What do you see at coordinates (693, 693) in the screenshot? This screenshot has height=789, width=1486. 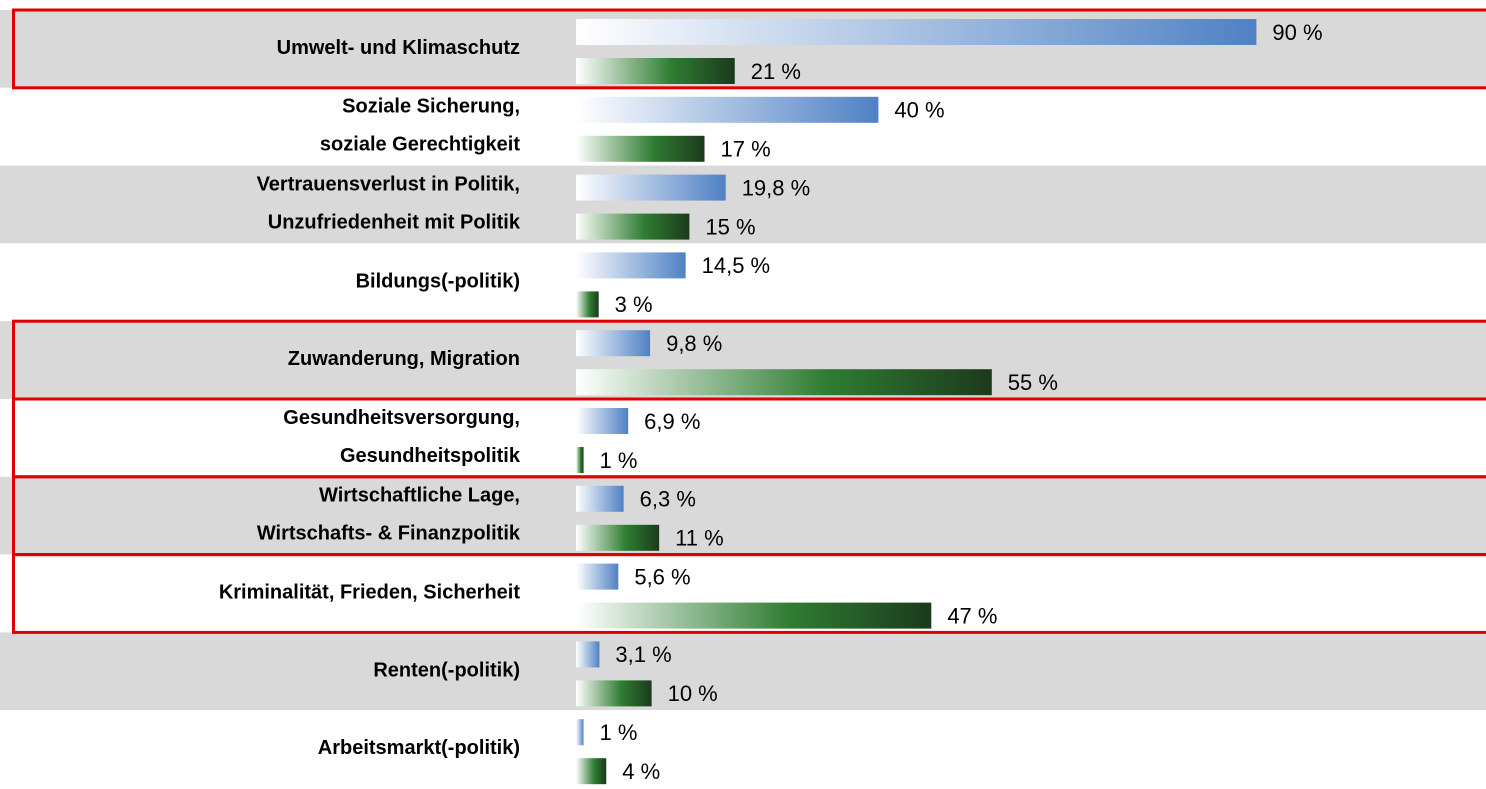 I see `value-label: 10 %` at bounding box center [693, 693].